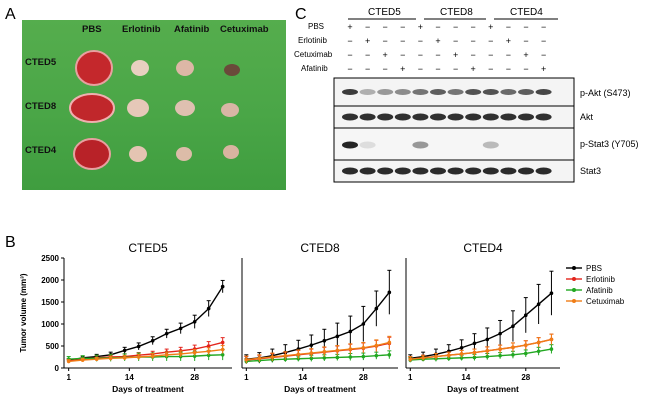 The width and height of the screenshot is (650, 405). What do you see at coordinates (53, 346) in the screenshot?
I see `y-tick-label: 500` at bounding box center [53, 346].